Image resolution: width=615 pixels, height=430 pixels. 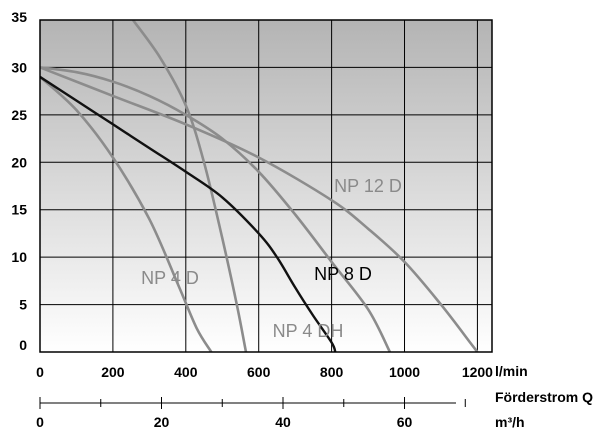 What do you see at coordinates (23, 345) in the screenshot?
I see `y-tick-label: 0` at bounding box center [23, 345].